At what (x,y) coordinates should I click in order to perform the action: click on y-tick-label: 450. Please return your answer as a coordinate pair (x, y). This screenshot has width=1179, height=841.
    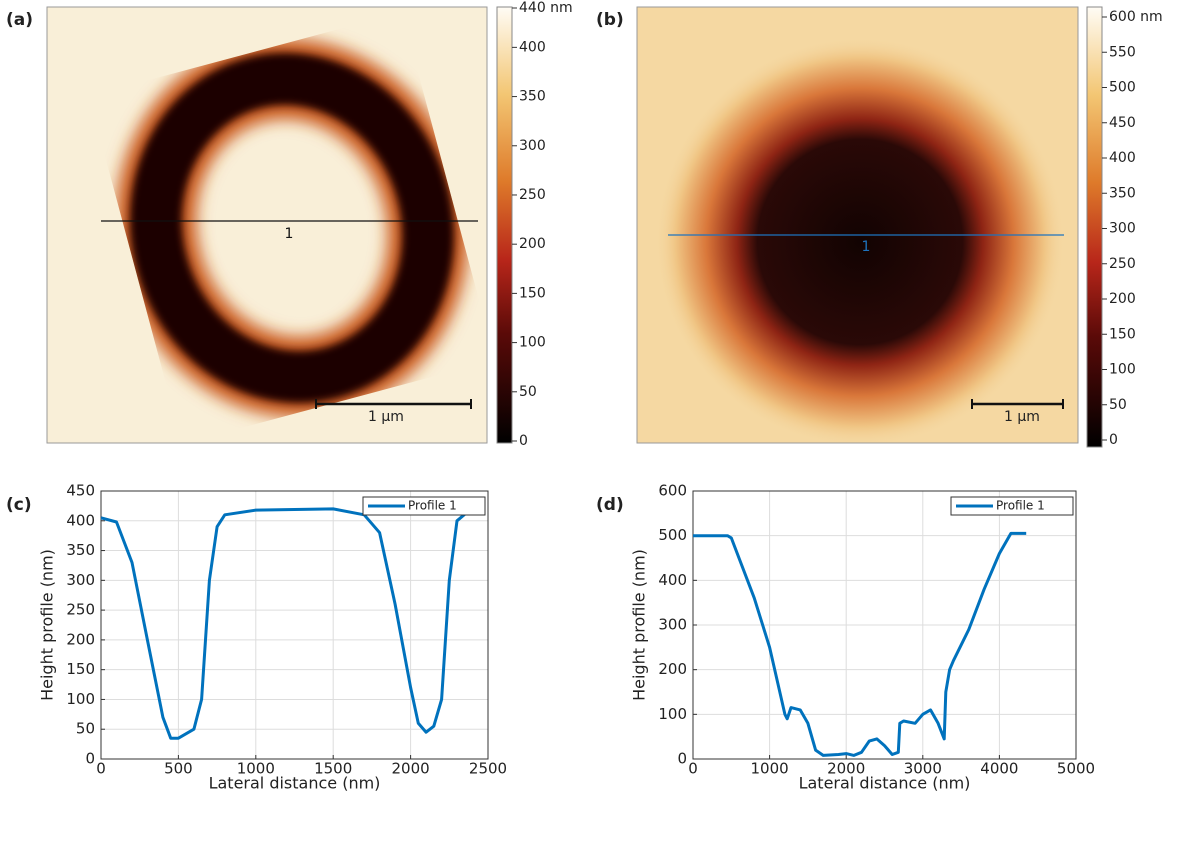
    Looking at the image, I should click on (80, 491).